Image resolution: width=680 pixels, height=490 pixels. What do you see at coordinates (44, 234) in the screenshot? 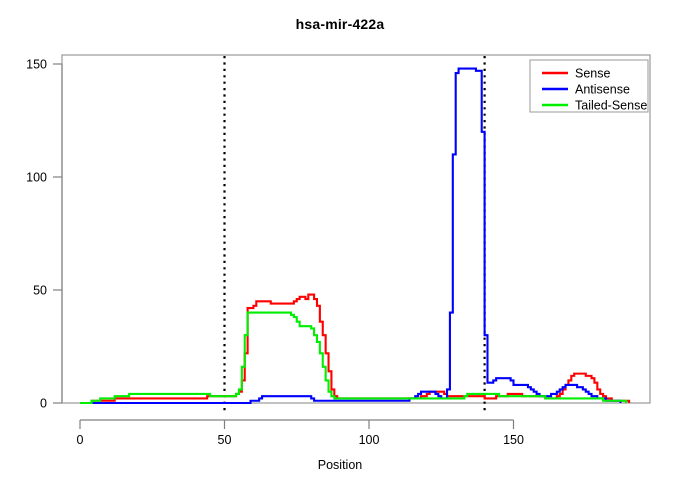
I see `y-axis: 0 50 100 150` at bounding box center [44, 234].